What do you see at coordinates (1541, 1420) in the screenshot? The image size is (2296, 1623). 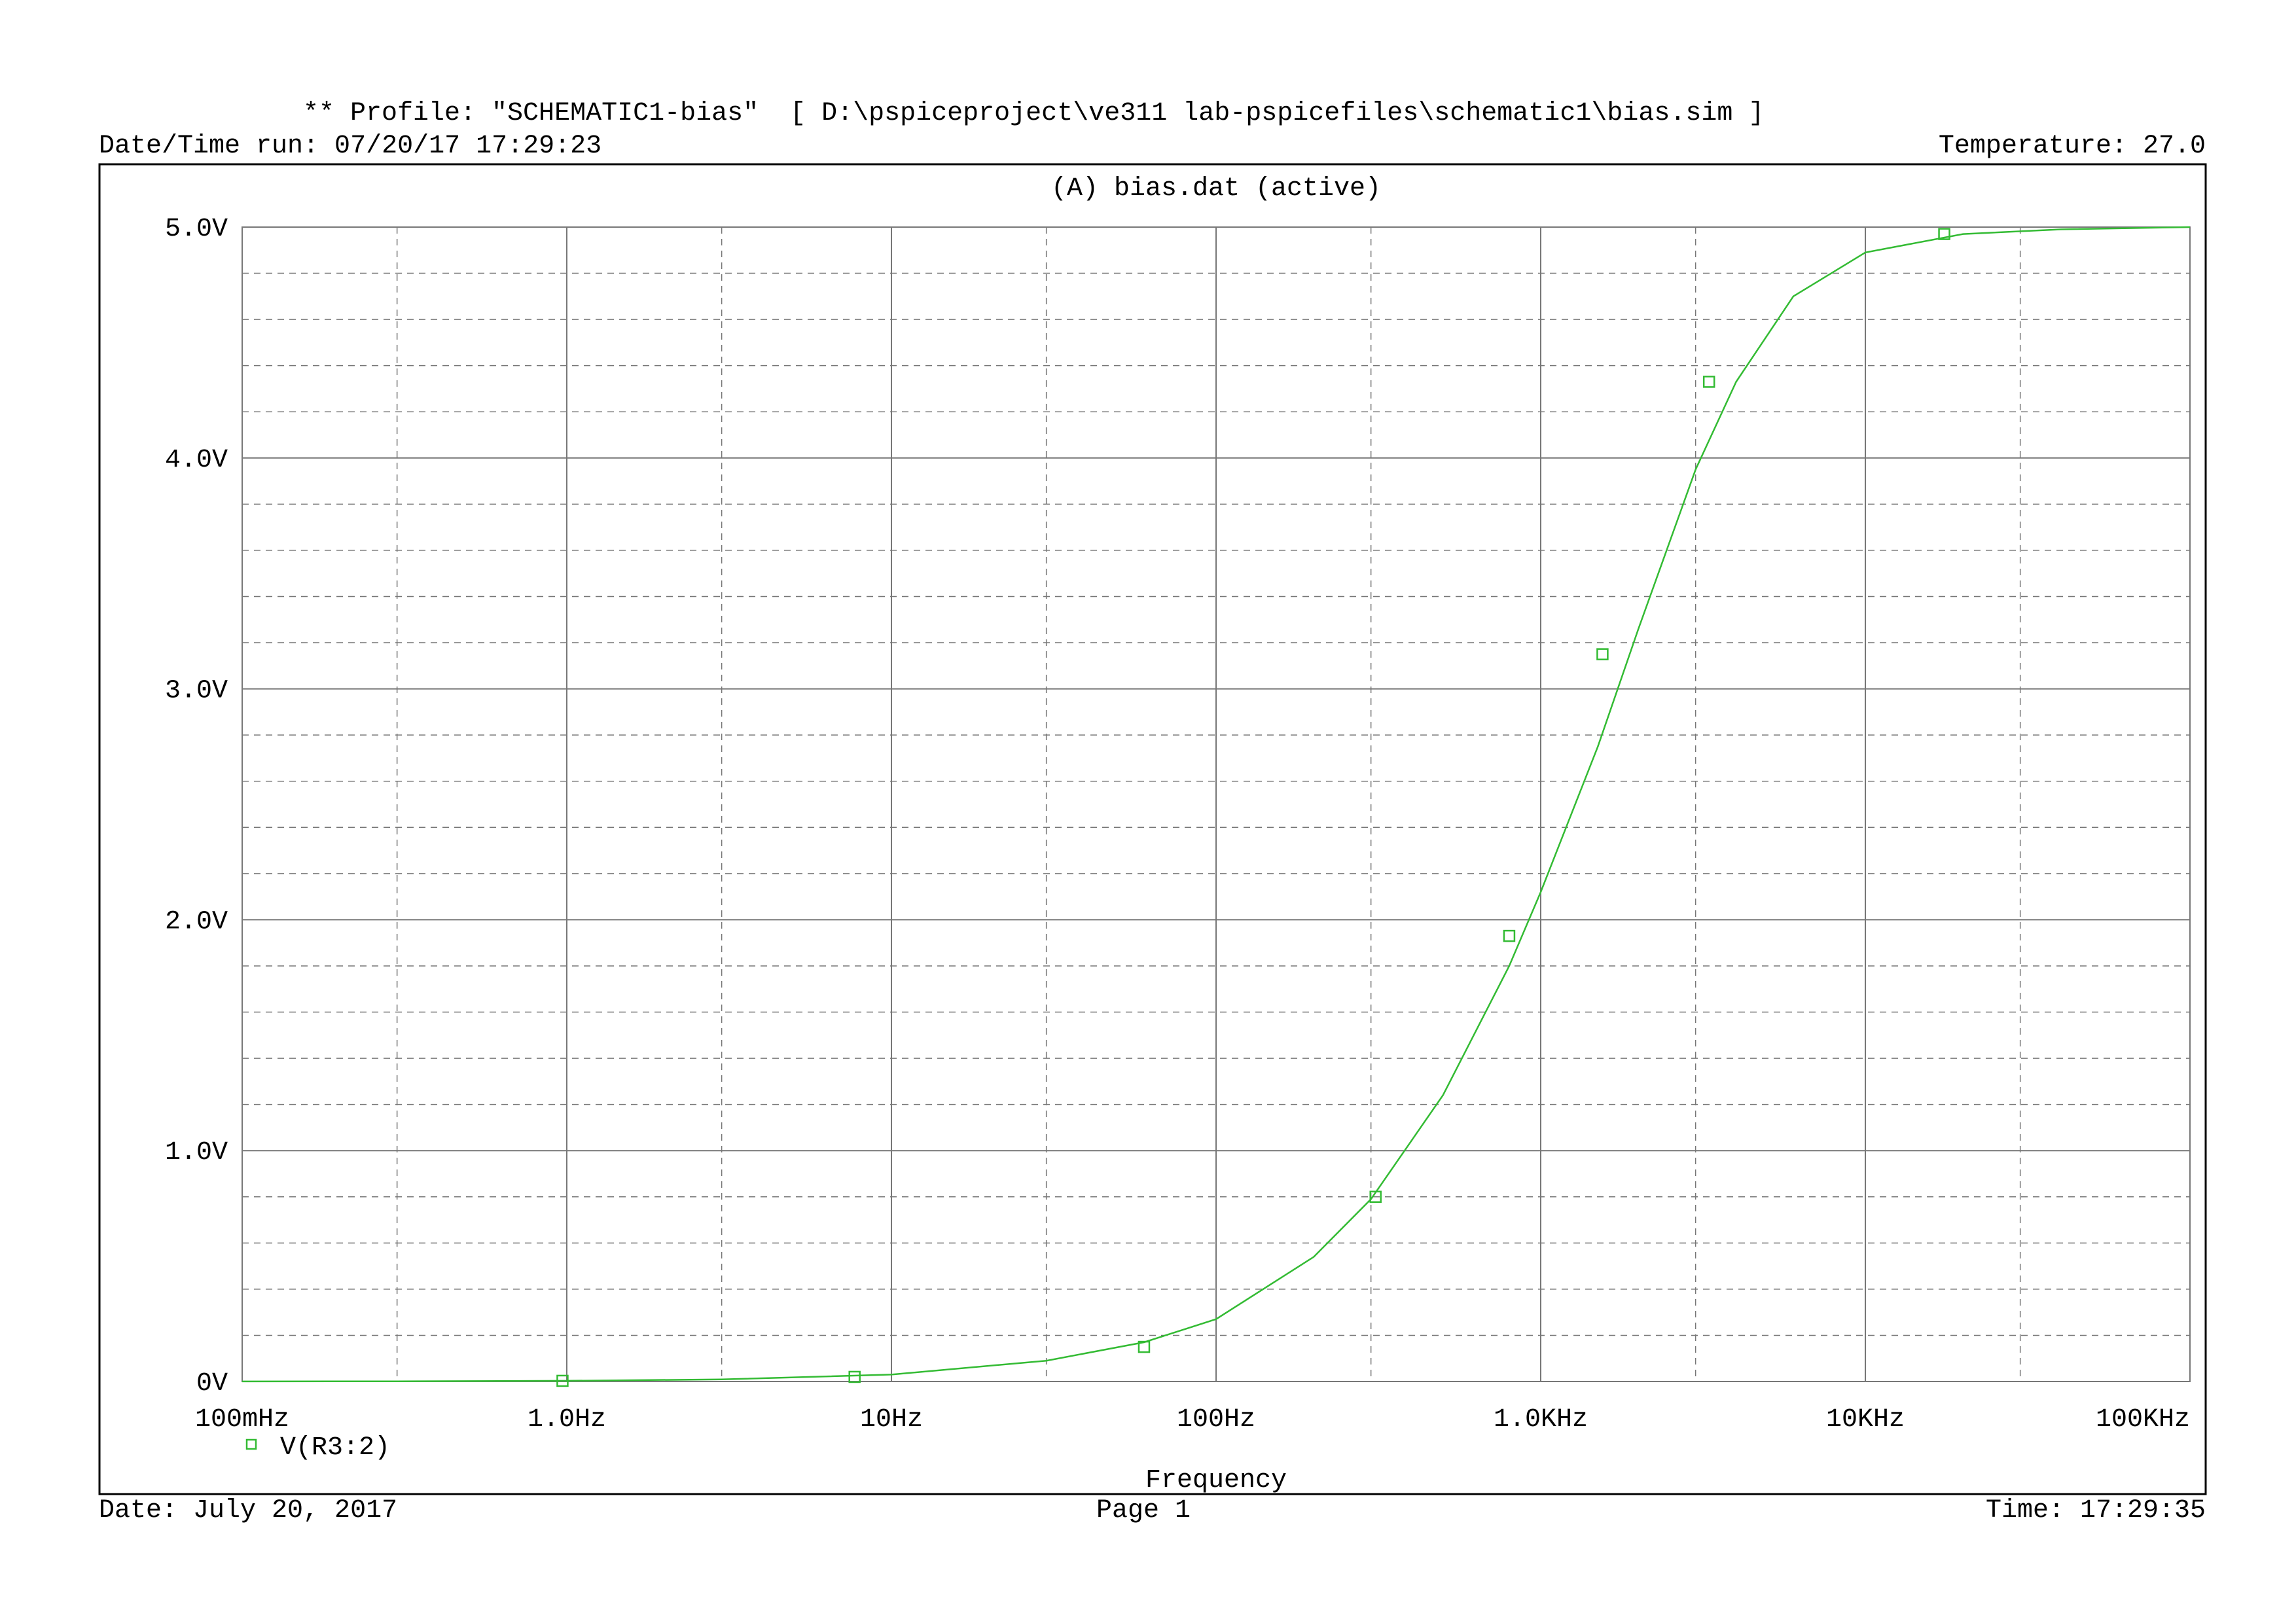 I see `x-tick-label: 1.0KHz` at bounding box center [1541, 1420].